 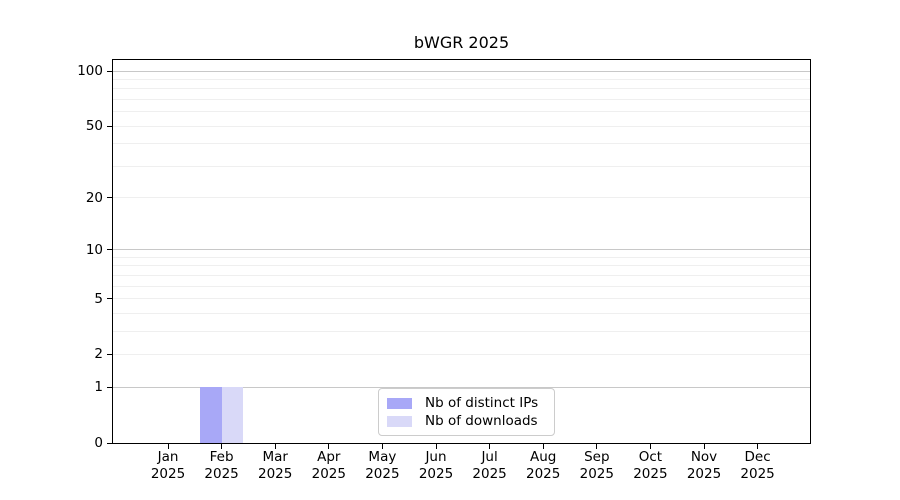 I want to click on x-tick-label: Dec 2025, so click(x=758, y=465).